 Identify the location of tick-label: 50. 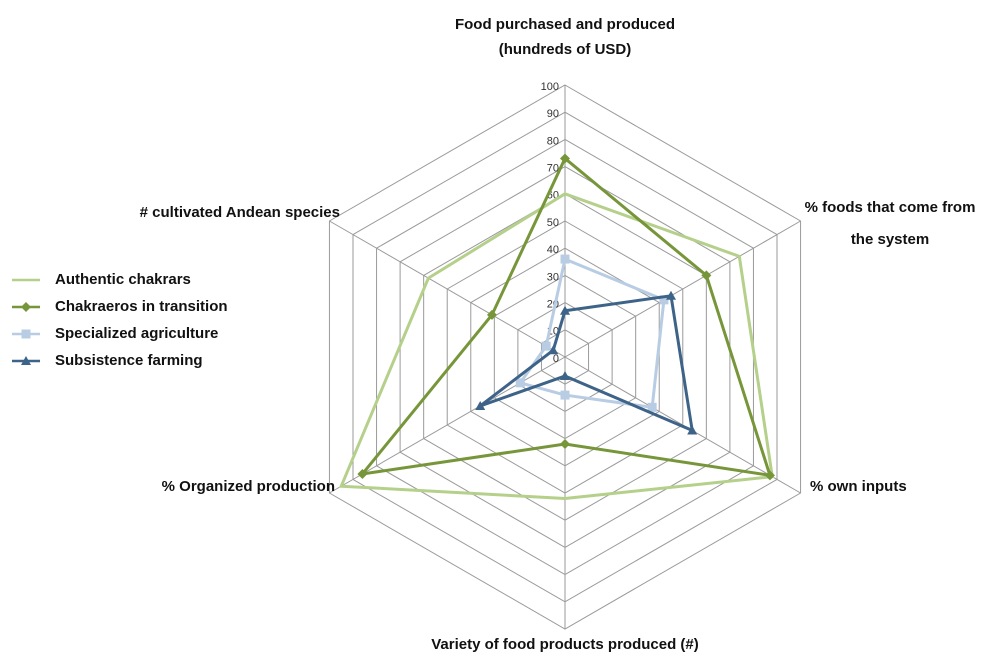
(553, 223).